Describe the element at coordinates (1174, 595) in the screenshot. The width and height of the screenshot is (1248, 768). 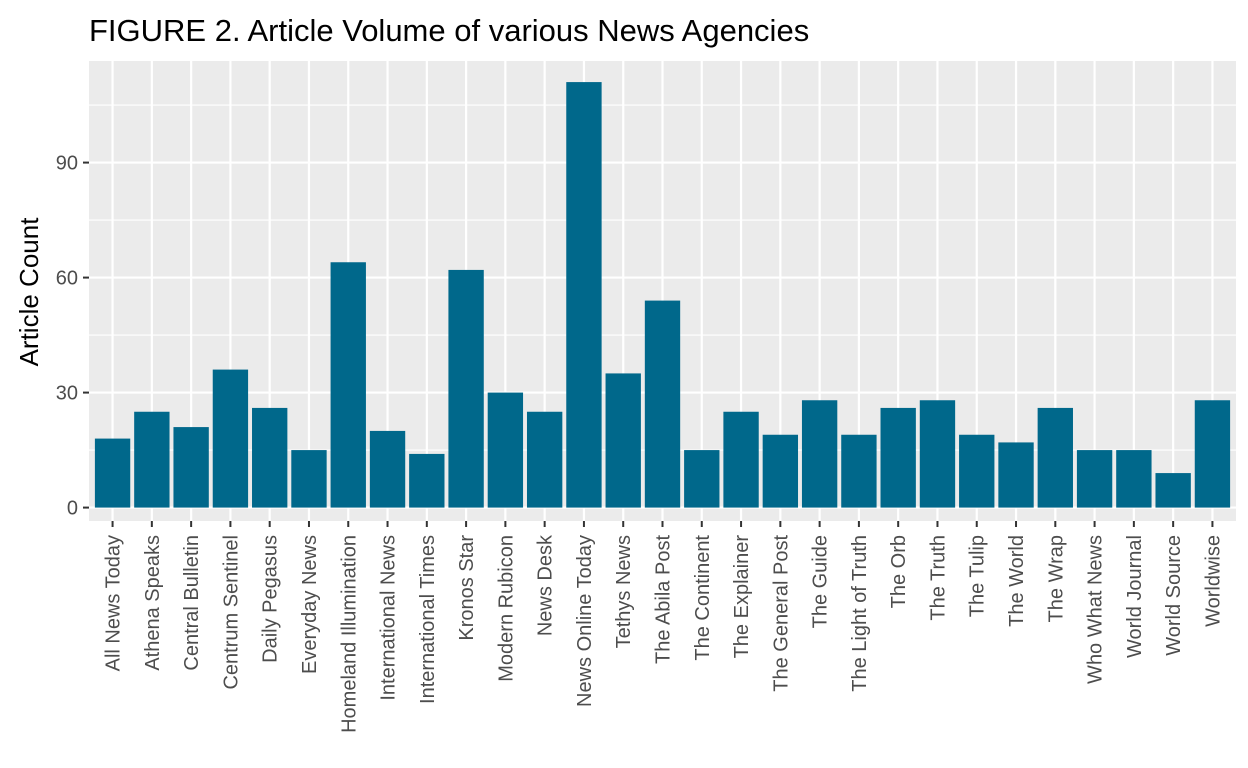
I see `x-tick-label: World Source` at that location.